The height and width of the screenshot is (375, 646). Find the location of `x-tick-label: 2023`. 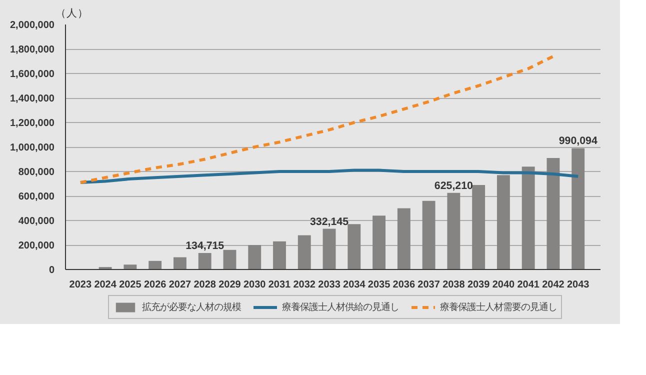

x-tick-label: 2023 is located at coordinates (80, 285).